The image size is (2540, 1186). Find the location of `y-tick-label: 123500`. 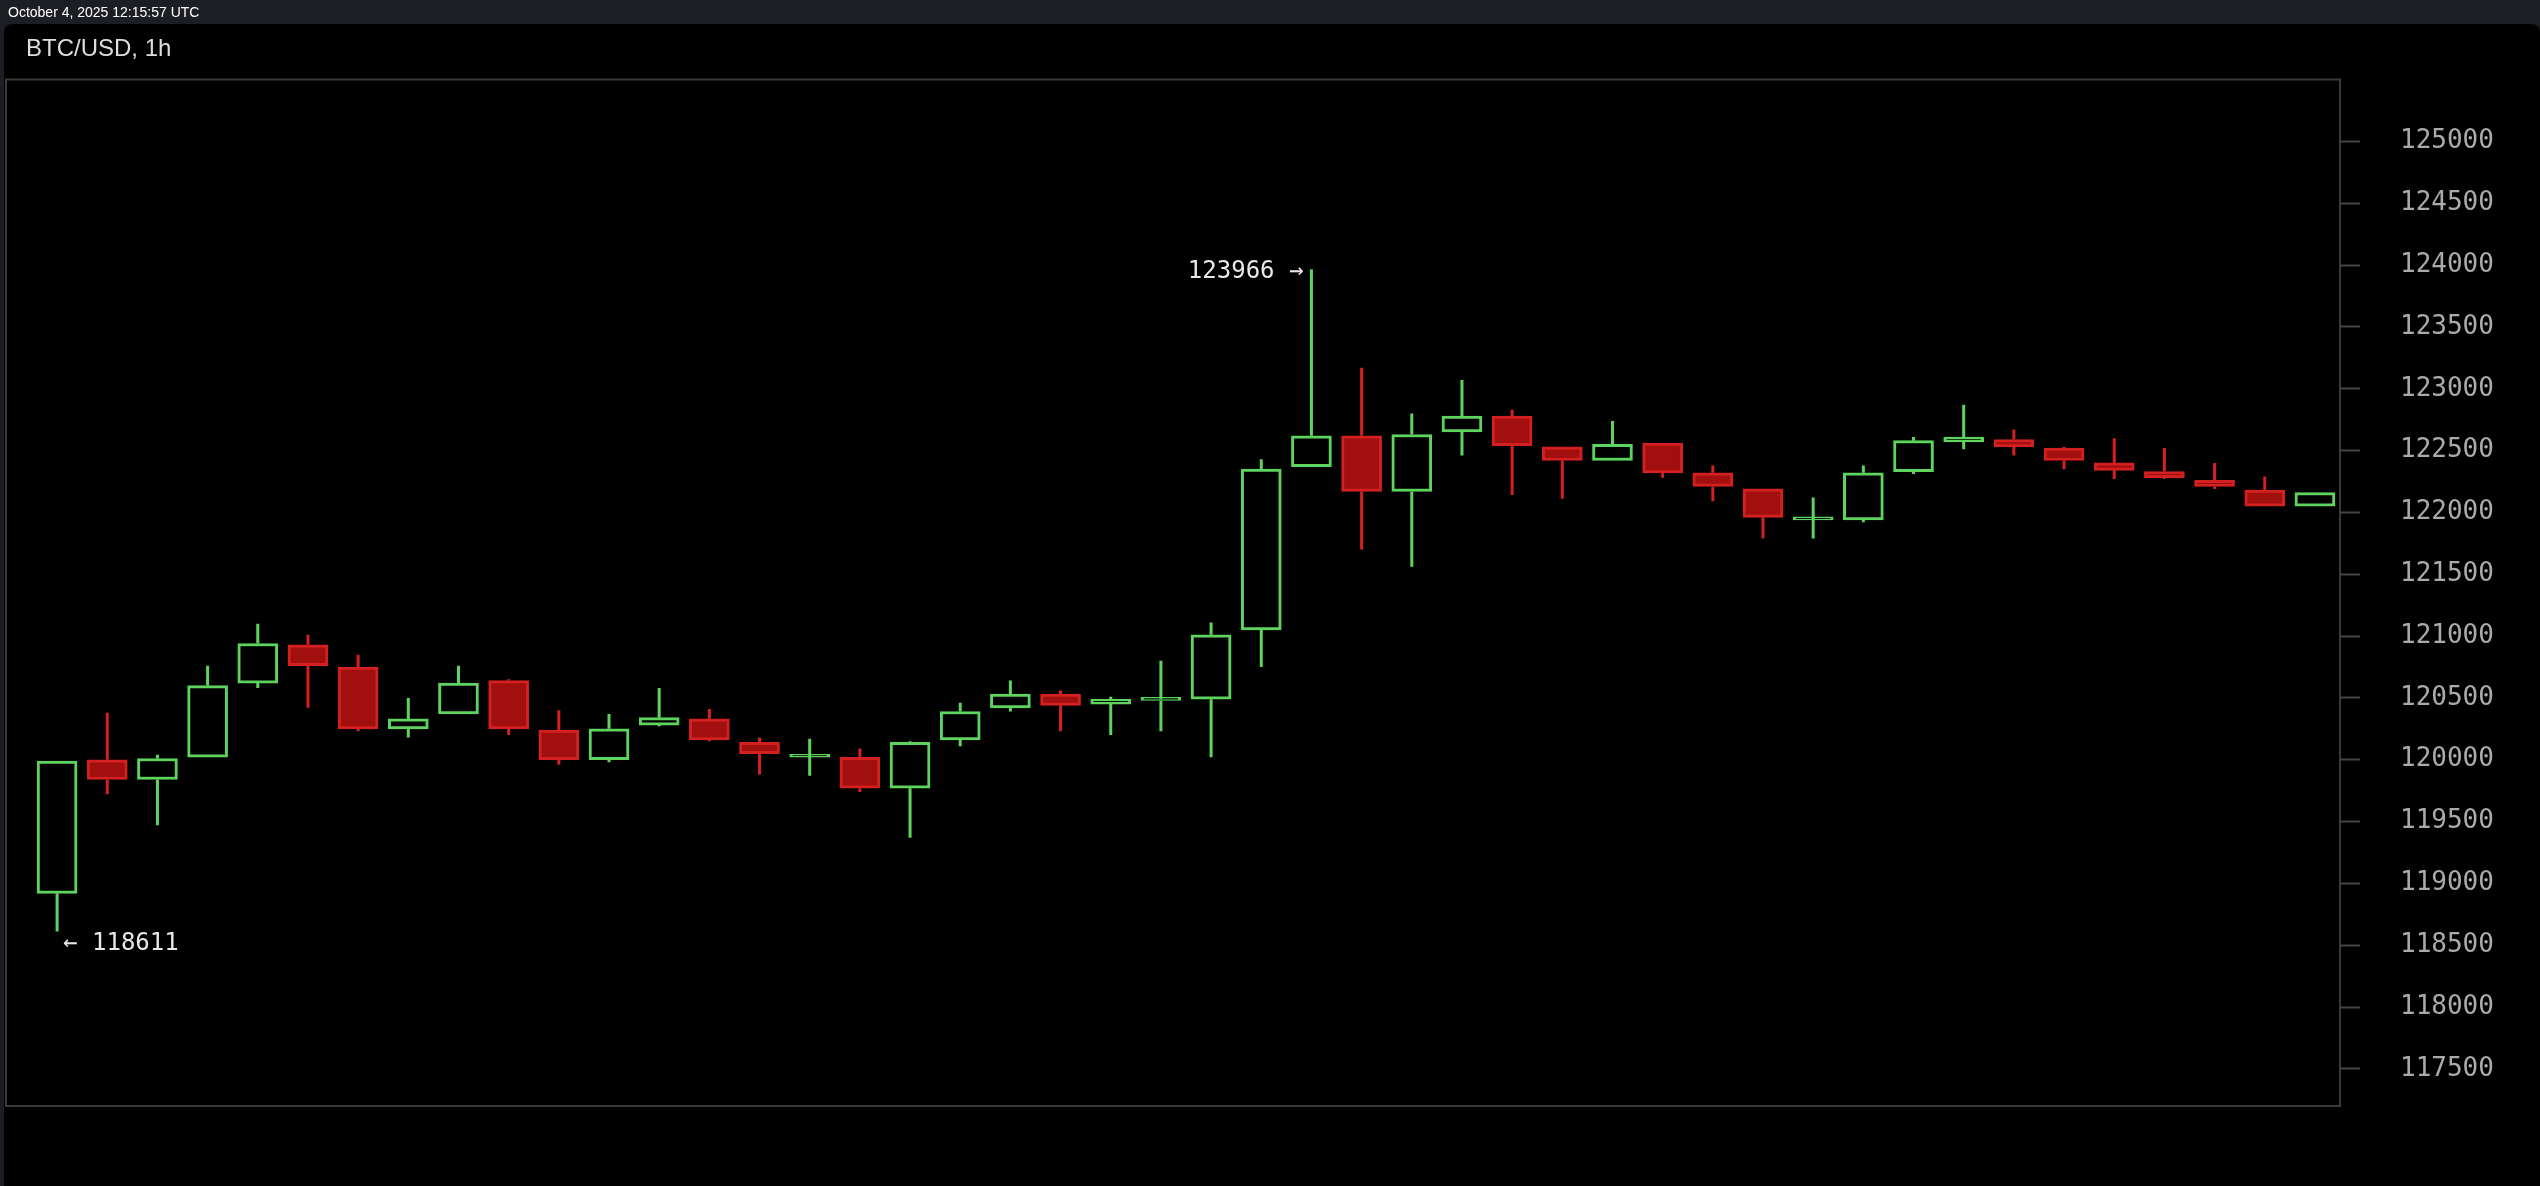

y-tick-label: 123500 is located at coordinates (2447, 324).